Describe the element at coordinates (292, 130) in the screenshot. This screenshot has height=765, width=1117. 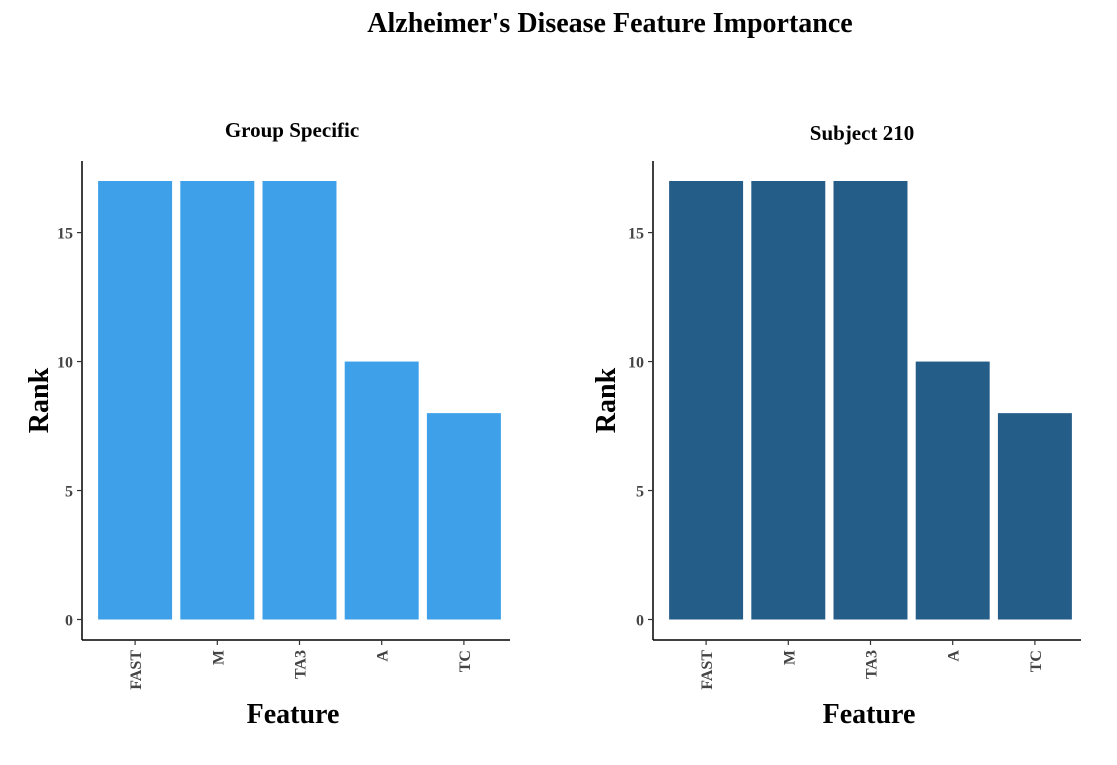
I see `chart-title: Group Specific` at that location.